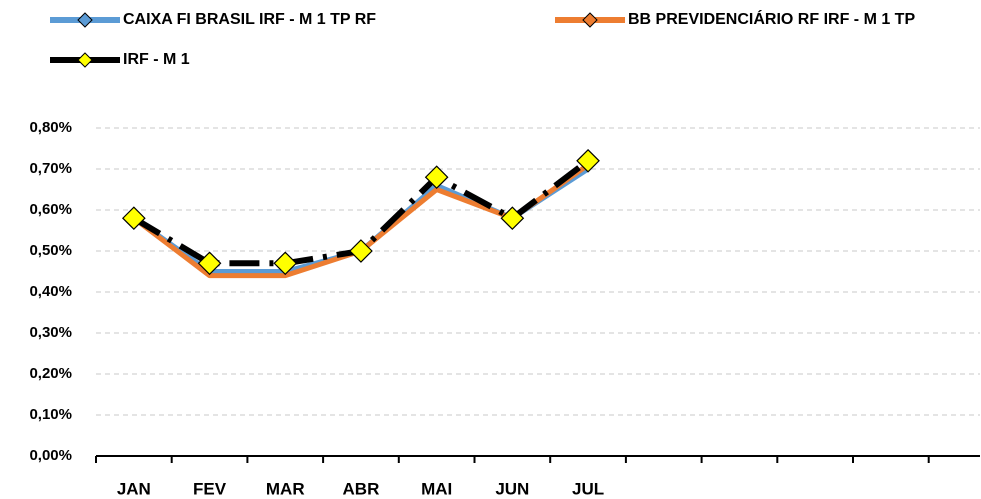  Describe the element at coordinates (771, 18) in the screenshot. I see `legend-label: BB PREVIDENCIÁRIO RF IRF - M 1 TP` at that location.